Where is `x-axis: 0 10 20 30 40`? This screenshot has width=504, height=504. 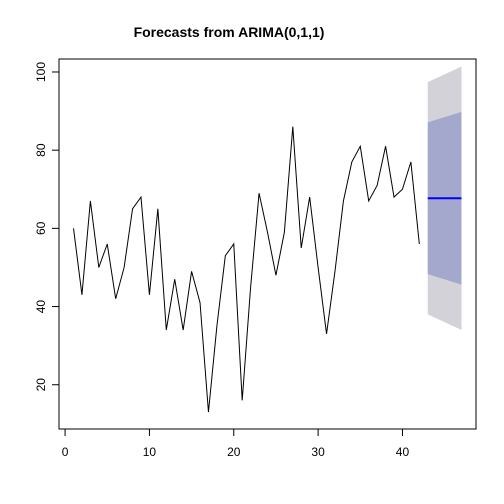
x-axis: 0 10 20 30 40 is located at coordinates (236, 443).